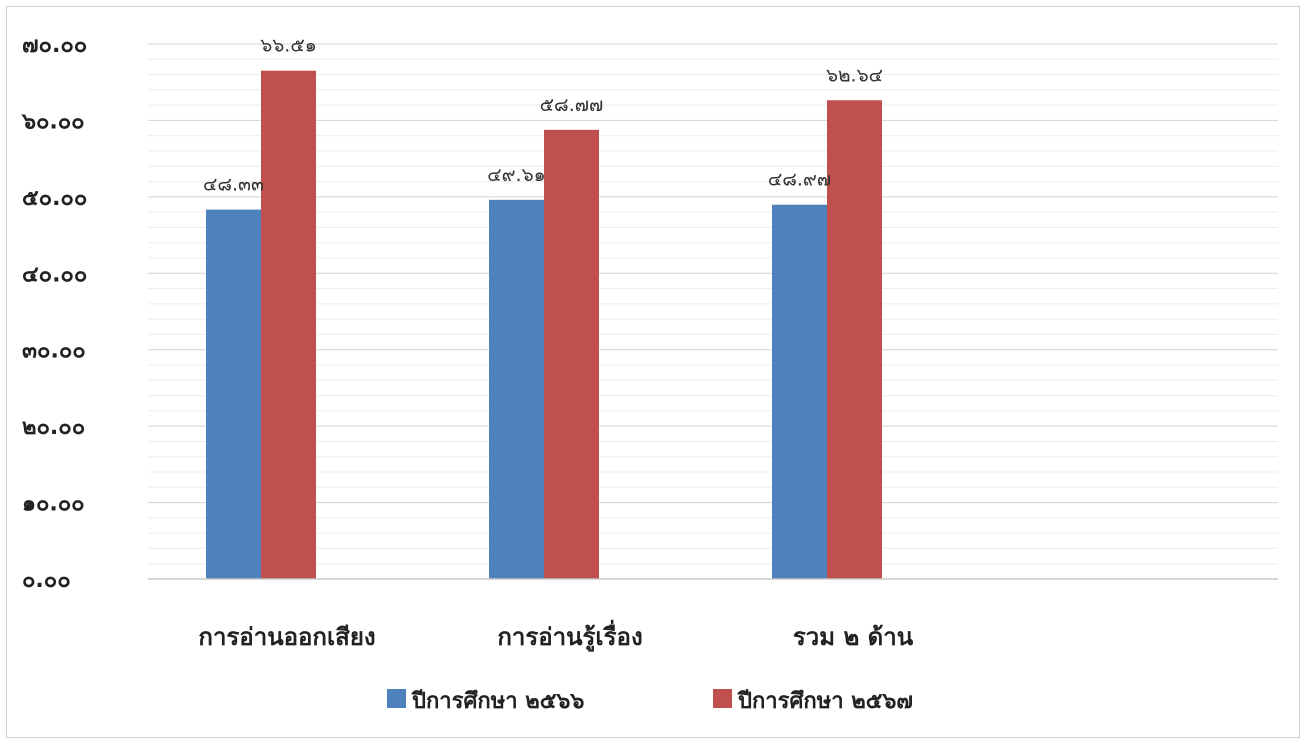 This screenshot has width=1307, height=745. Describe the element at coordinates (53, 427) in the screenshot. I see `y-tick-label: ๒๐.๐๐` at that location.